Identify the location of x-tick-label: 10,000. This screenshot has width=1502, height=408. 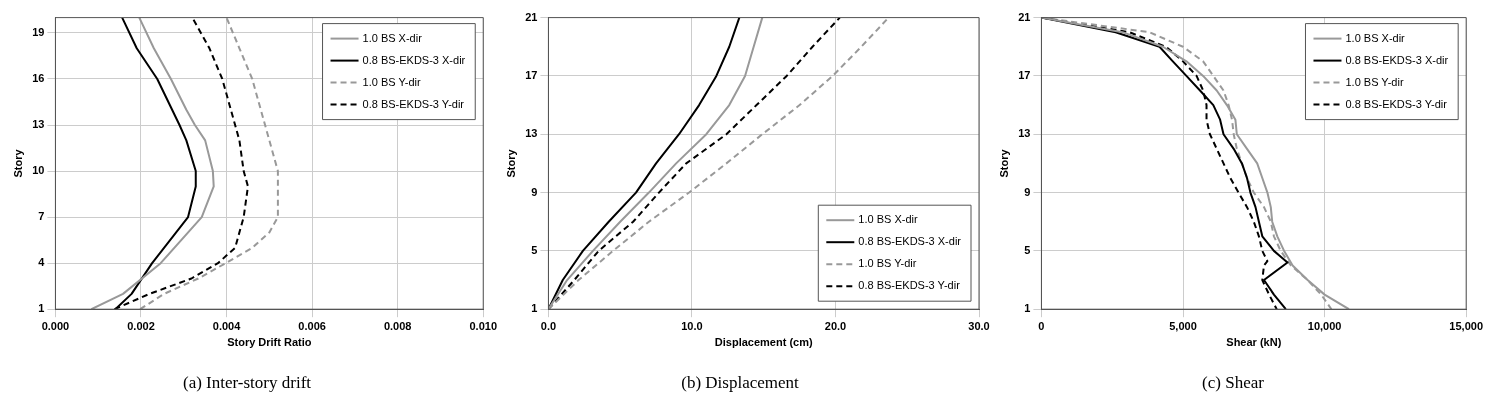
(1324, 325).